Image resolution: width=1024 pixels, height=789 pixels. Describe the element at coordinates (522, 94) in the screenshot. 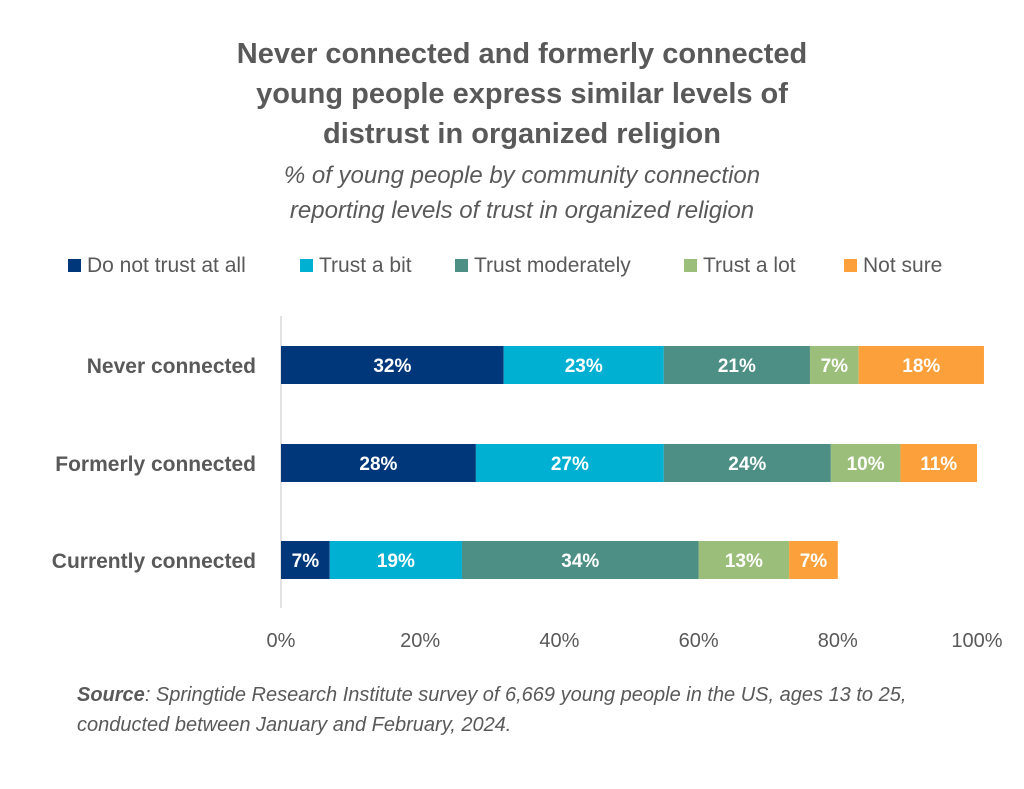

I see `chart-title-line: young people express similar levels of` at that location.